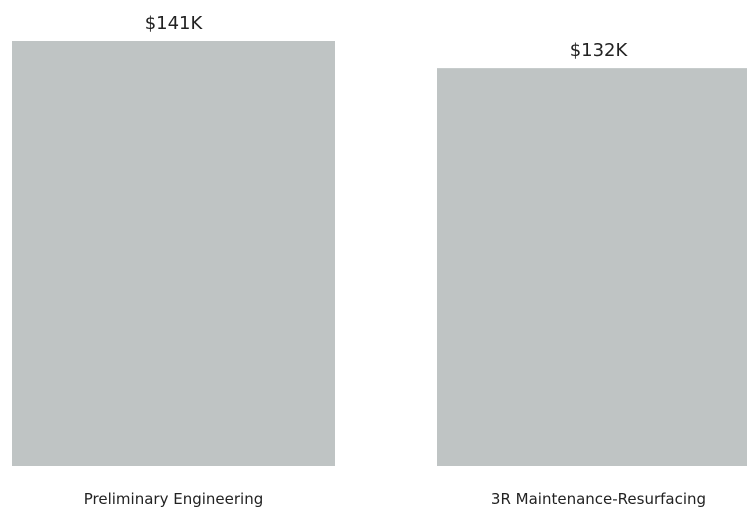 The width and height of the screenshot is (747, 514). What do you see at coordinates (174, 23) in the screenshot?
I see `bar-value-label-0: $141K` at bounding box center [174, 23].